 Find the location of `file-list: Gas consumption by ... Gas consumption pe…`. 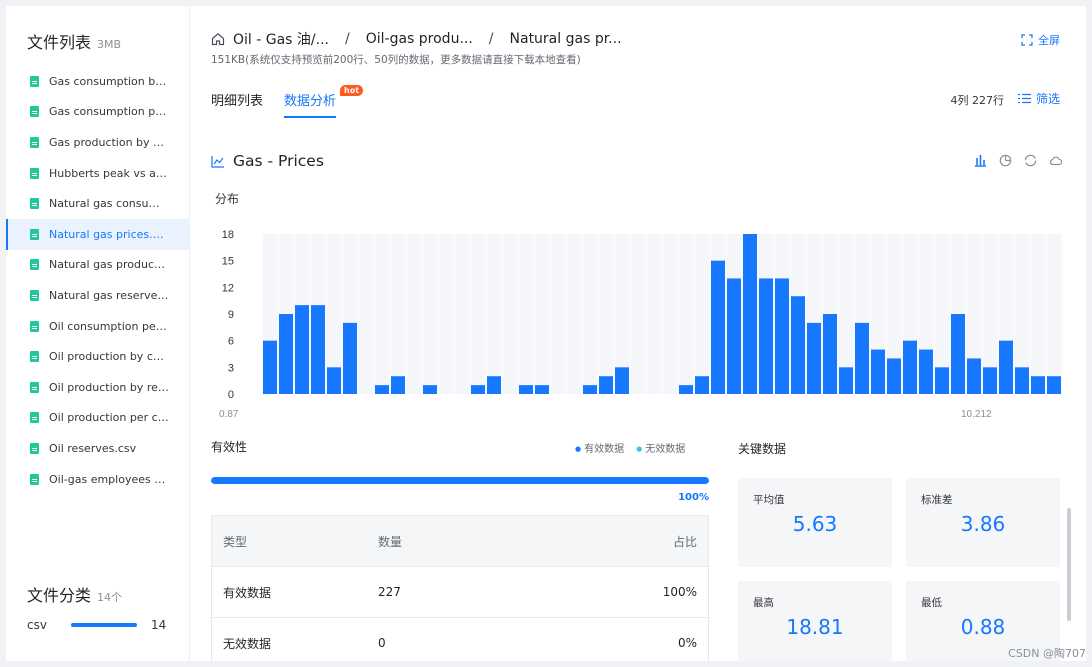

file-list: Gas consumption by ... Gas consumption pe… is located at coordinates (98, 280).